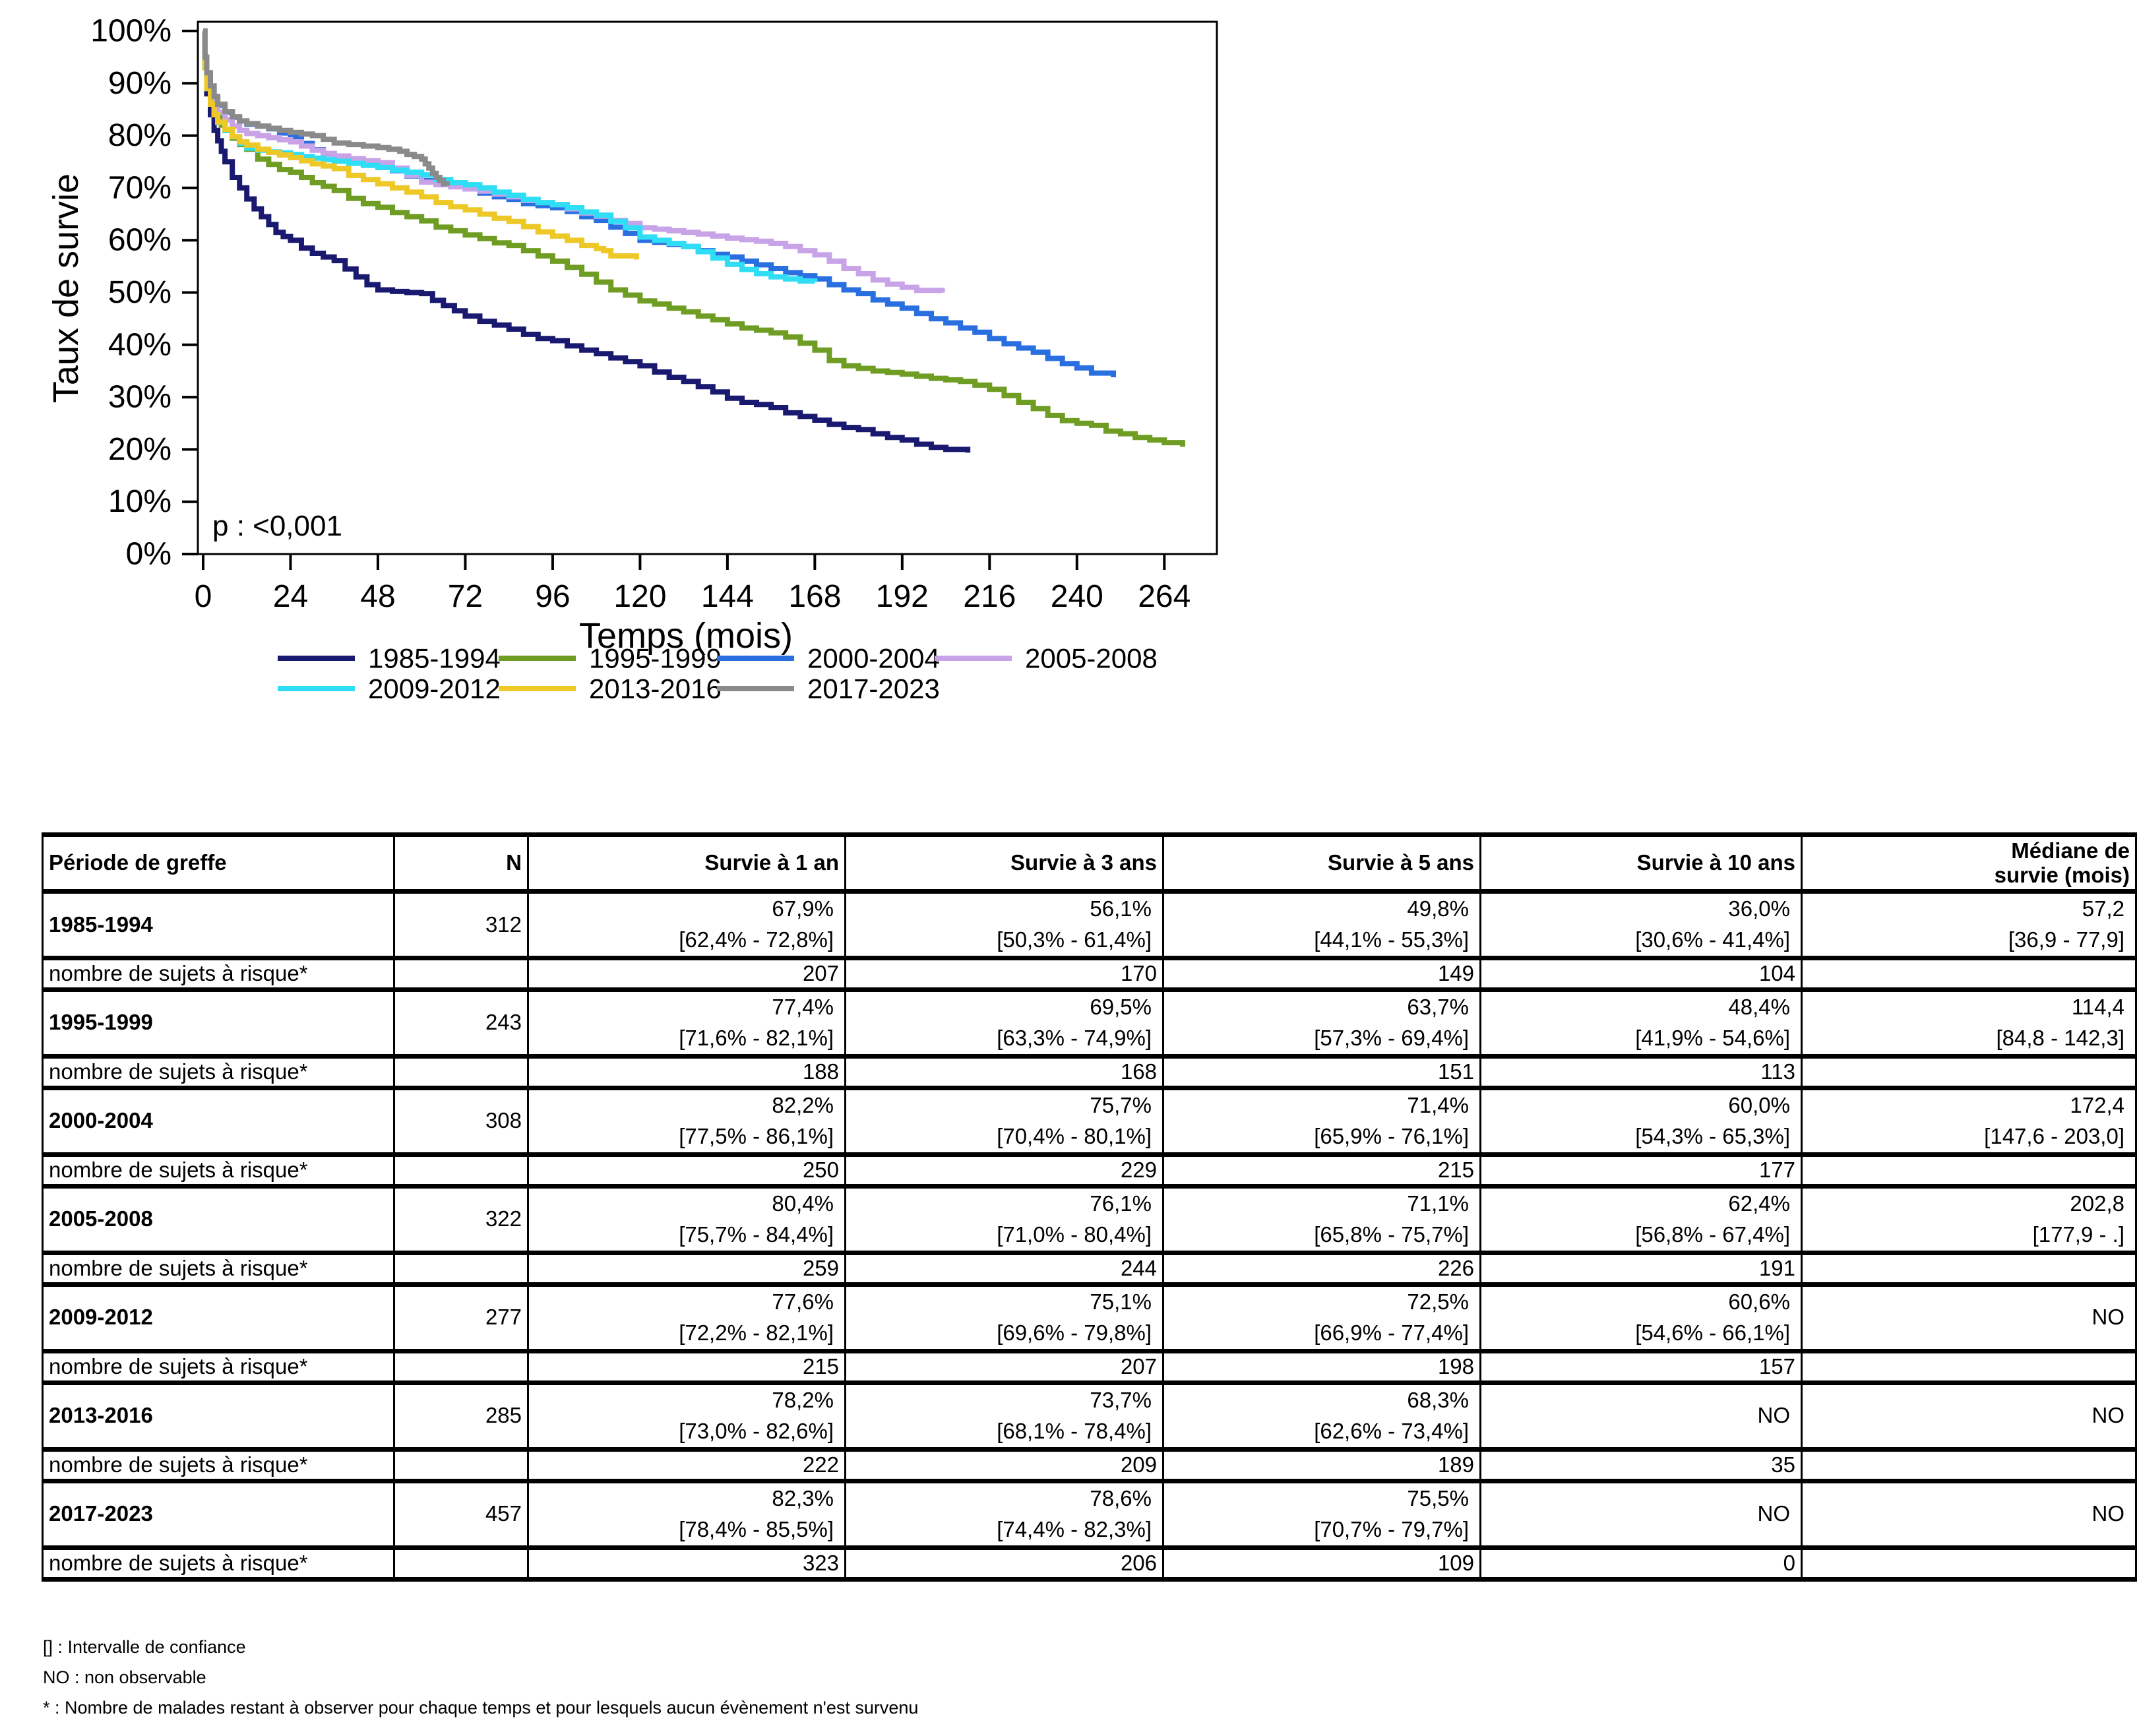 The image size is (2137, 1736). Describe the element at coordinates (1004, 1317) in the screenshot. I see `value-cell: 75,1% [69,6% - 79,8%]` at that location.